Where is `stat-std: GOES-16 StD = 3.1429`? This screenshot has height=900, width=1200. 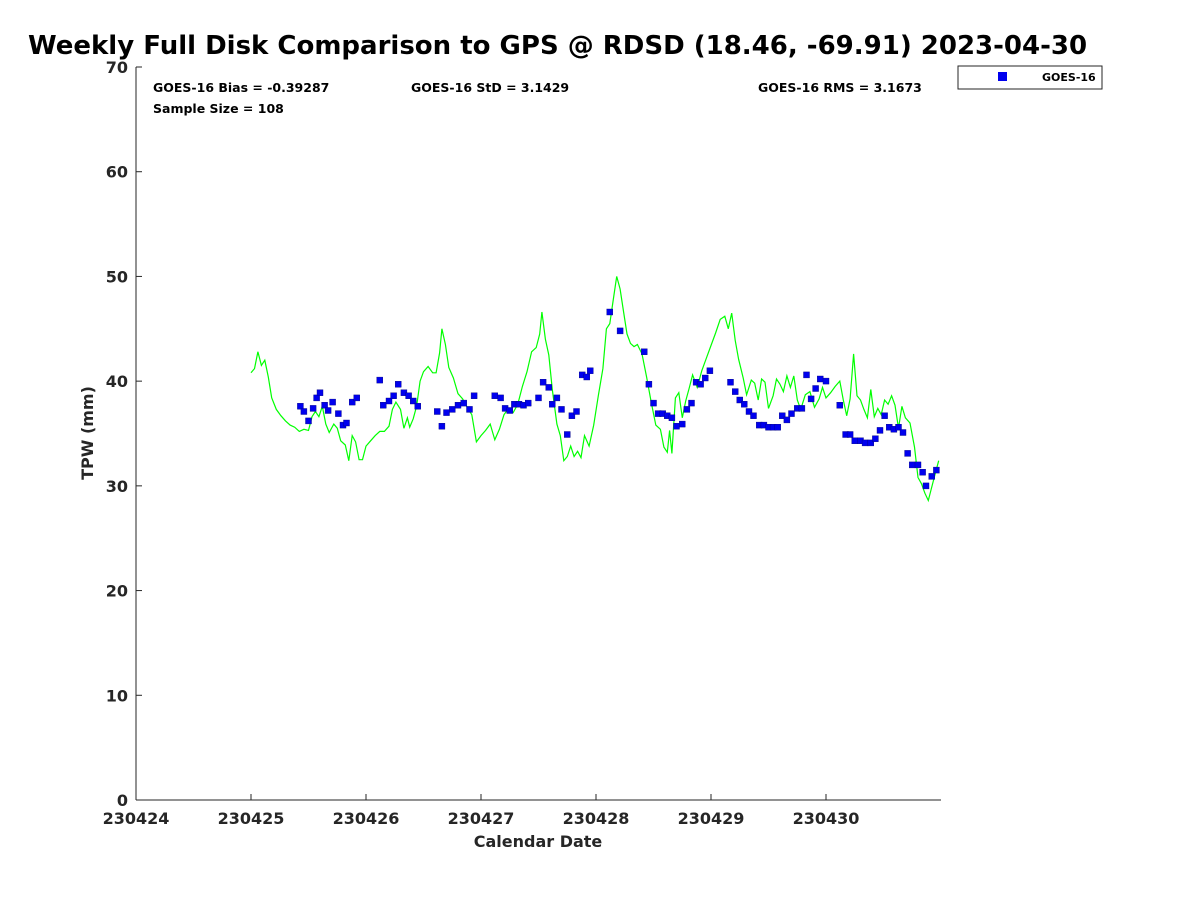 stat-std: GOES-16 StD = 3.1429 is located at coordinates (490, 87).